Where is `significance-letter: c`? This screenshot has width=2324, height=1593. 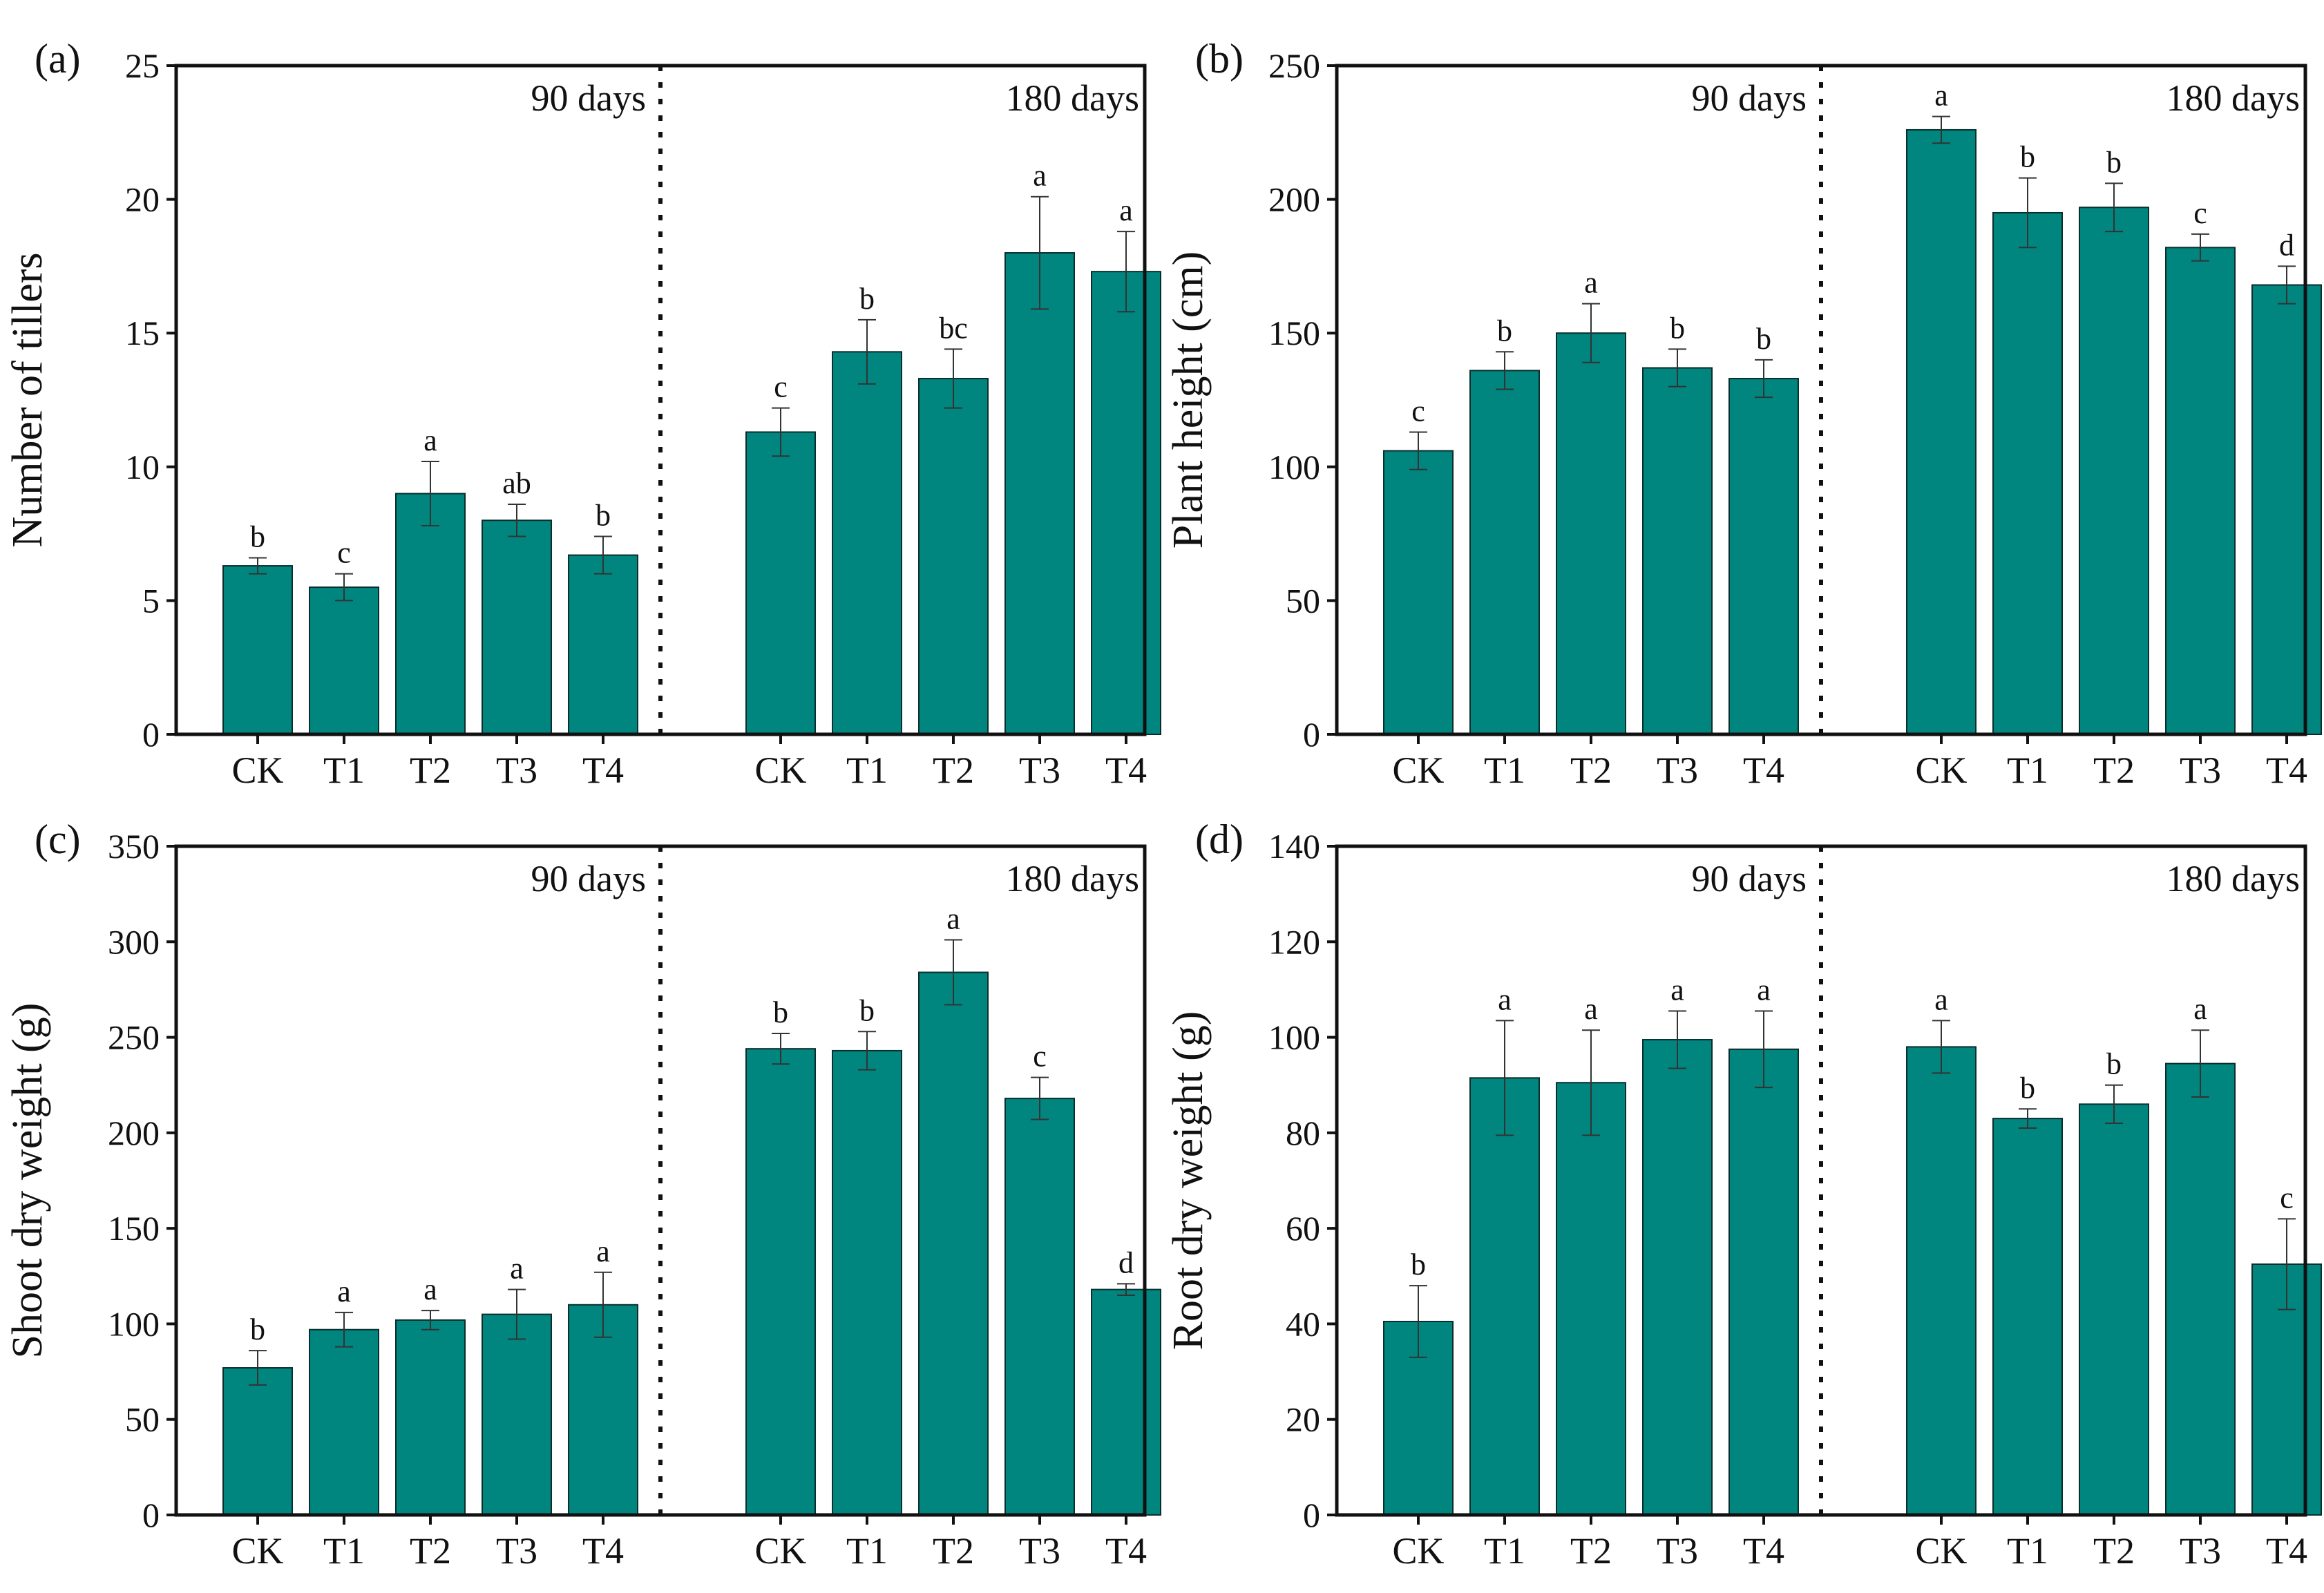 significance-letter: c is located at coordinates (2200, 213).